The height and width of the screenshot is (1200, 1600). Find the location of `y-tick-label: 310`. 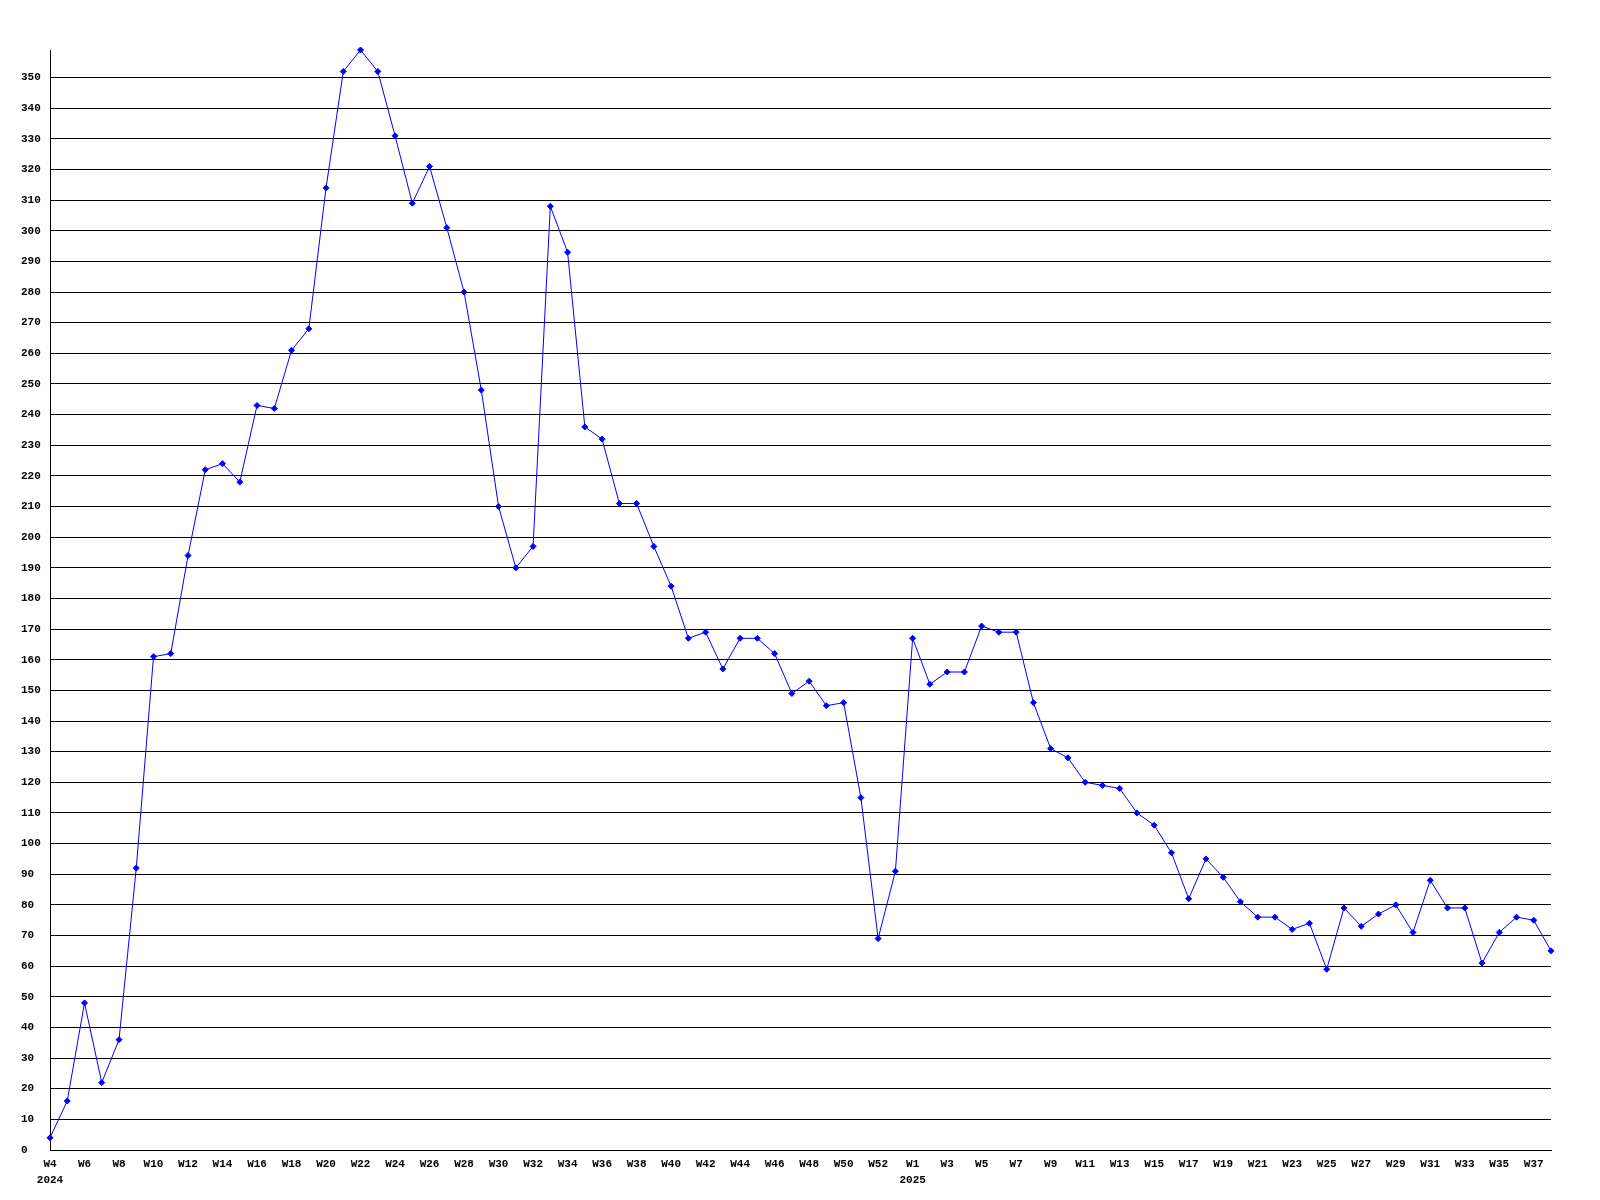

y-tick-label: 310 is located at coordinates (31, 199).